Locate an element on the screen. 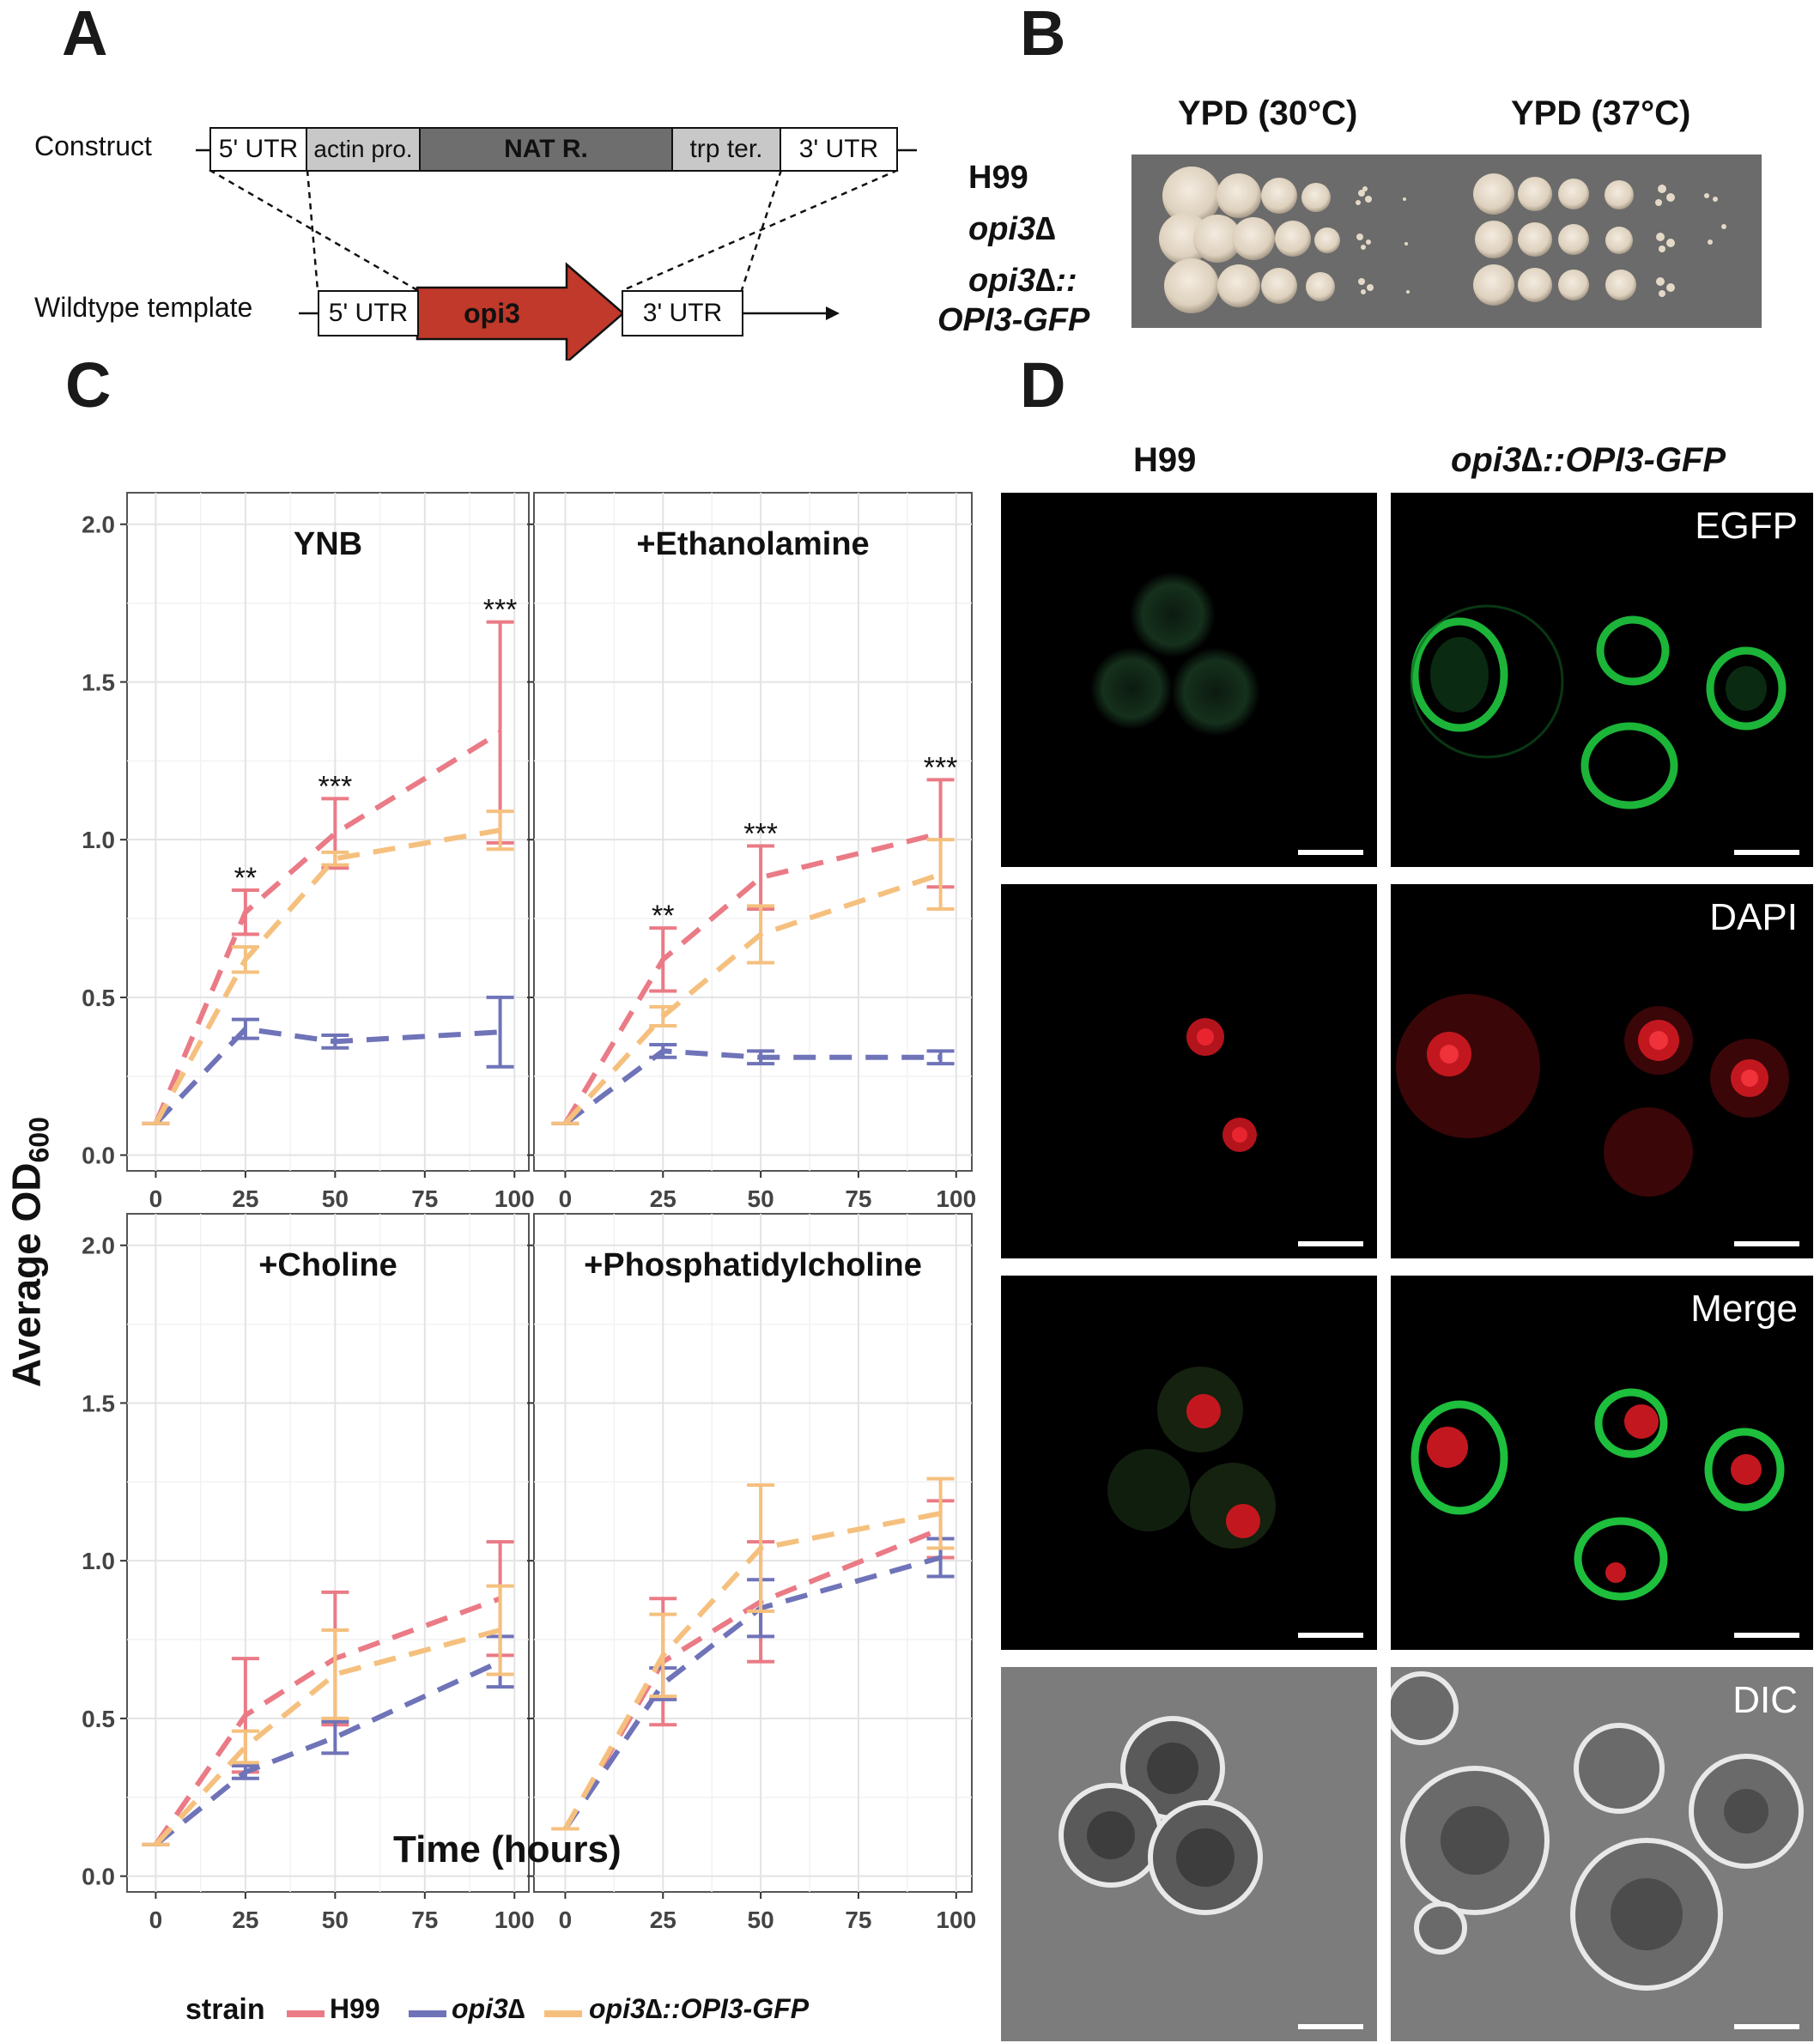 This screenshot has height=2043, width=1820. template-row-label: Wildtype template is located at coordinates (143, 307).